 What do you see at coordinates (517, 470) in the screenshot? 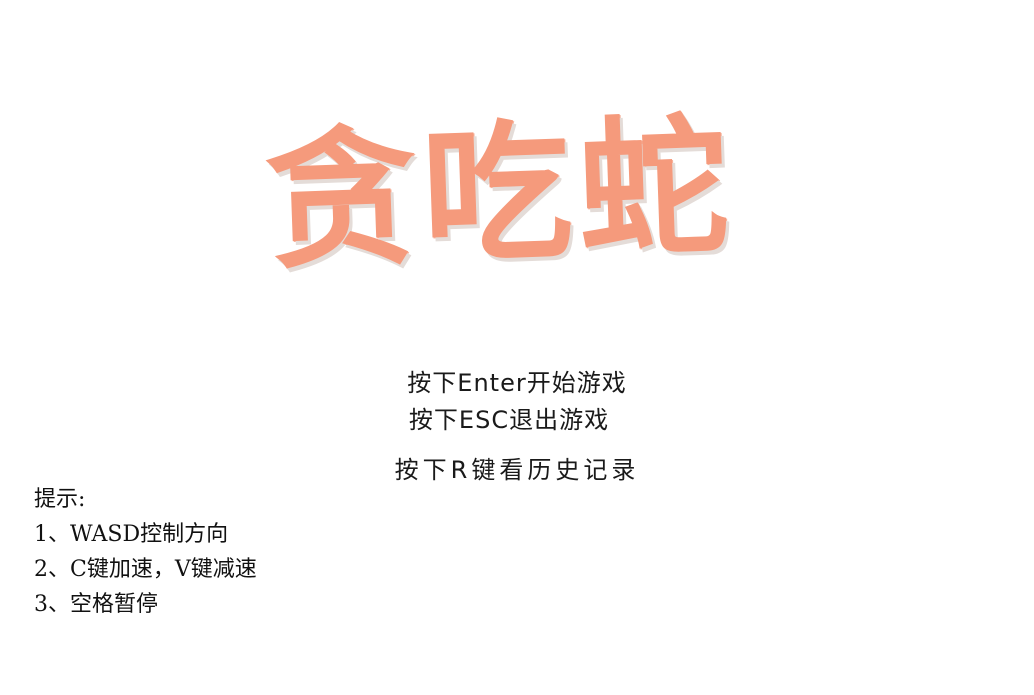
I see `history-hint: 按下R键看历史记录` at bounding box center [517, 470].